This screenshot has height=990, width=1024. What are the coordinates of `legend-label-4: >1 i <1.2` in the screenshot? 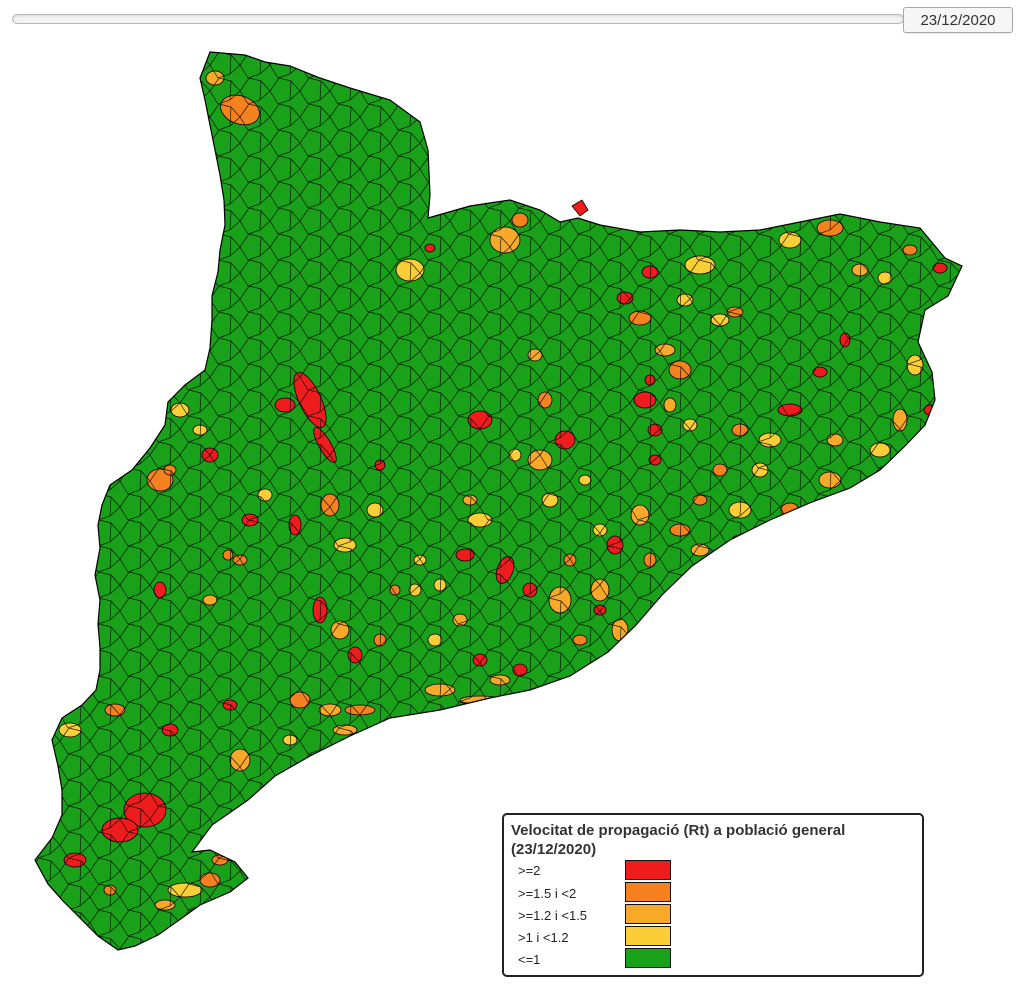 It's located at (543, 937).